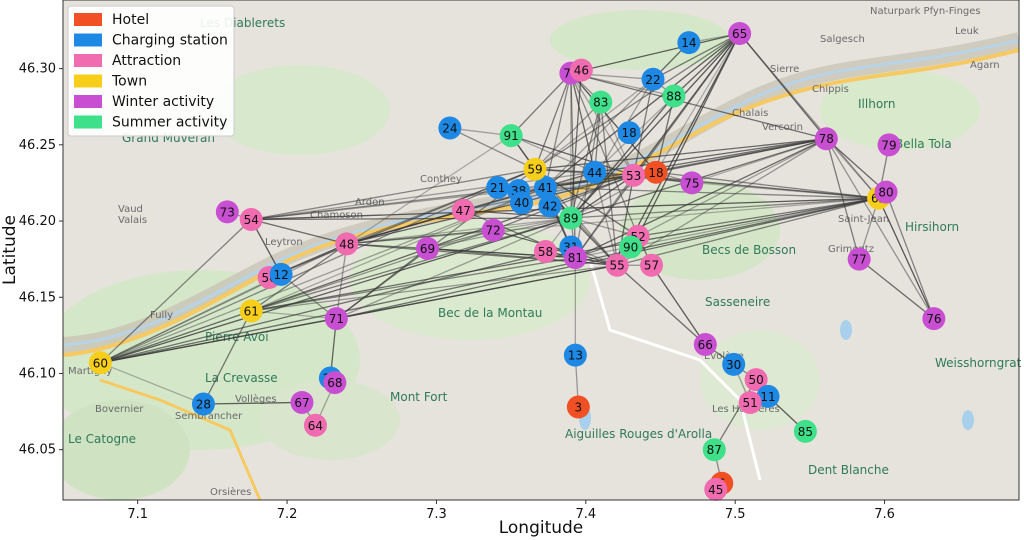  What do you see at coordinates (230, 492) in the screenshot?
I see `map-label: Orsières` at bounding box center [230, 492].